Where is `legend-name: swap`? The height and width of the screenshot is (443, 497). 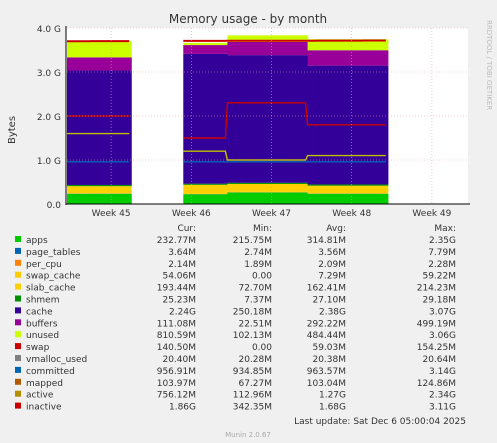
legend-name: swap is located at coordinates (38, 348).